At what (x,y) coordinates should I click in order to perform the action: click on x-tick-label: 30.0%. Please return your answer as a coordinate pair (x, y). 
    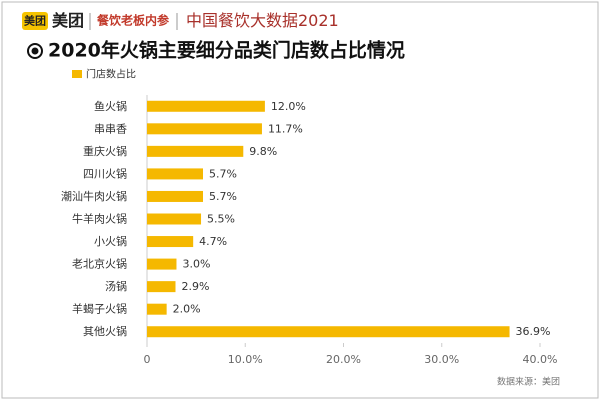
    Looking at the image, I should click on (441, 359).